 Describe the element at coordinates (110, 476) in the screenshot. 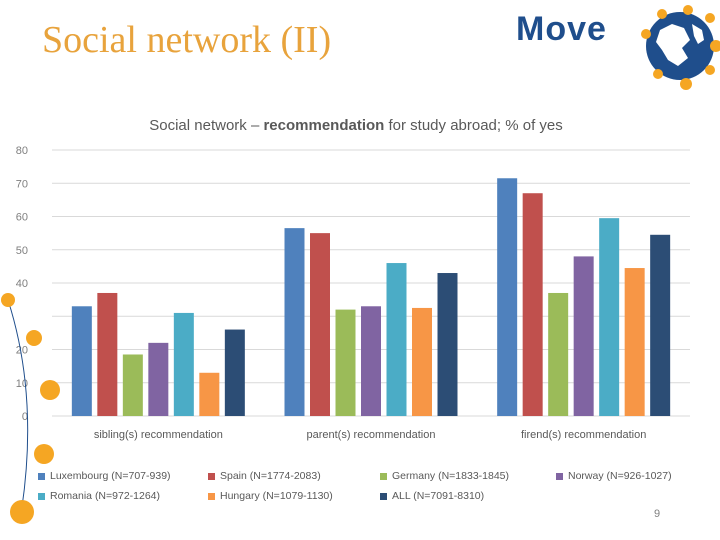

I see `legend-label: Luxembourg (N=707-939)` at that location.